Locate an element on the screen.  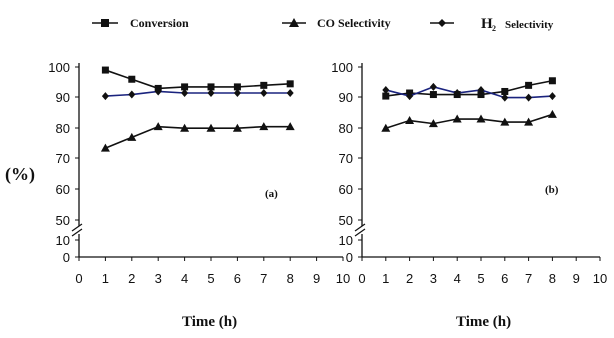
legend-label-co: CO Selectivity is located at coordinates (354, 23).